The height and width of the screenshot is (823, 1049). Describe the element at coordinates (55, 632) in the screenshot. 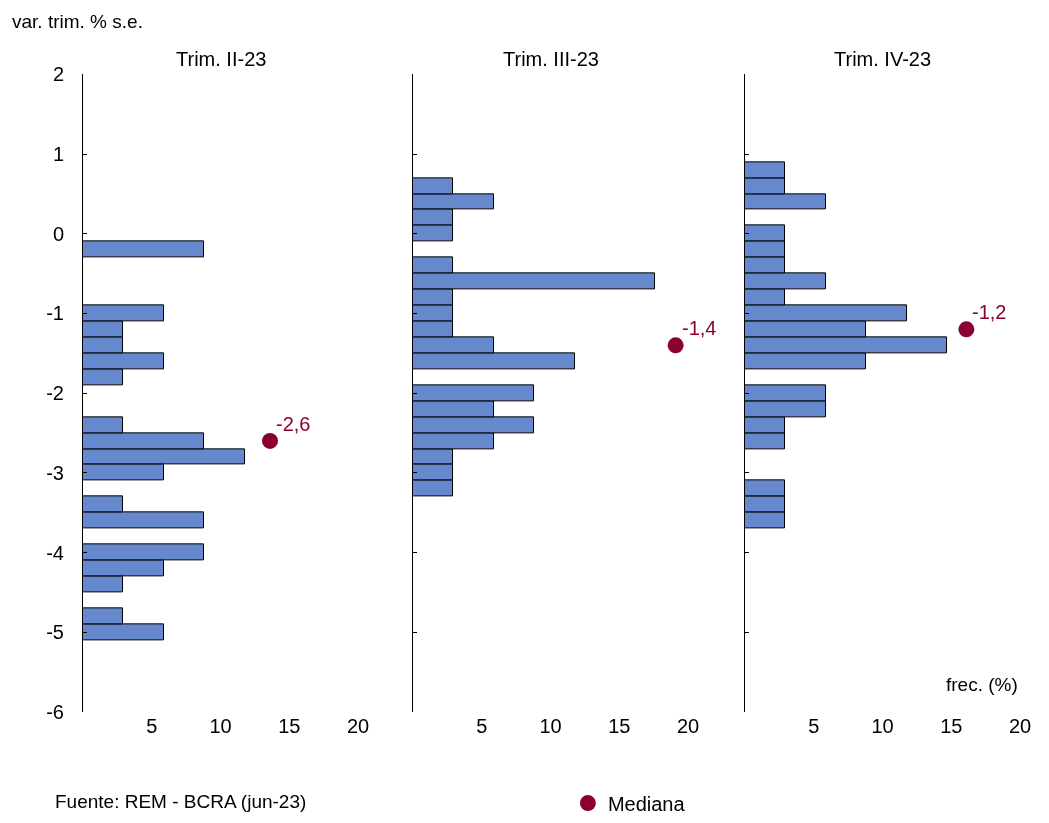

I see `y-tick-label: -5` at that location.